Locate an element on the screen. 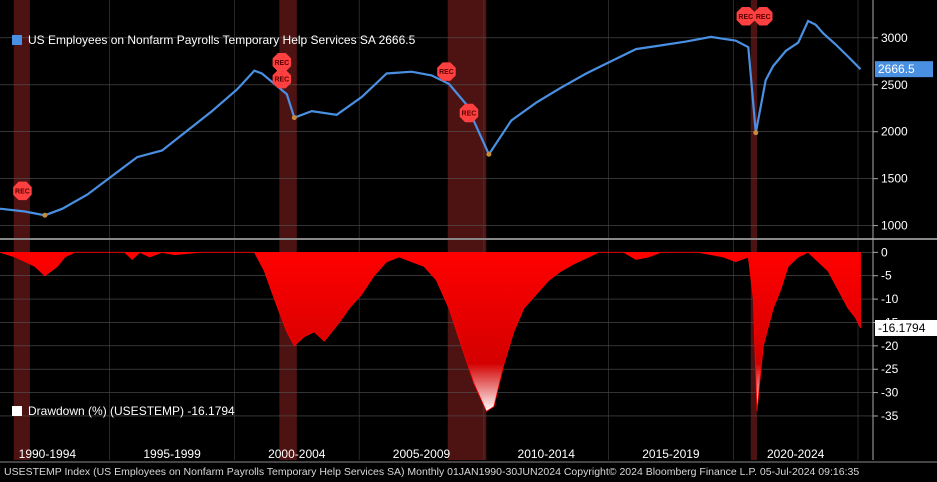 The image size is (937, 482). top-tick-label-4: 3000 is located at coordinates (894, 38).